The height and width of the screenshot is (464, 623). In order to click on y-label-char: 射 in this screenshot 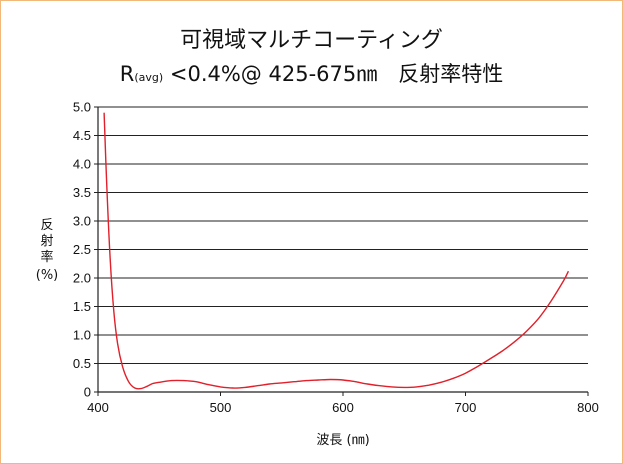, I will do `click(46, 241)`.